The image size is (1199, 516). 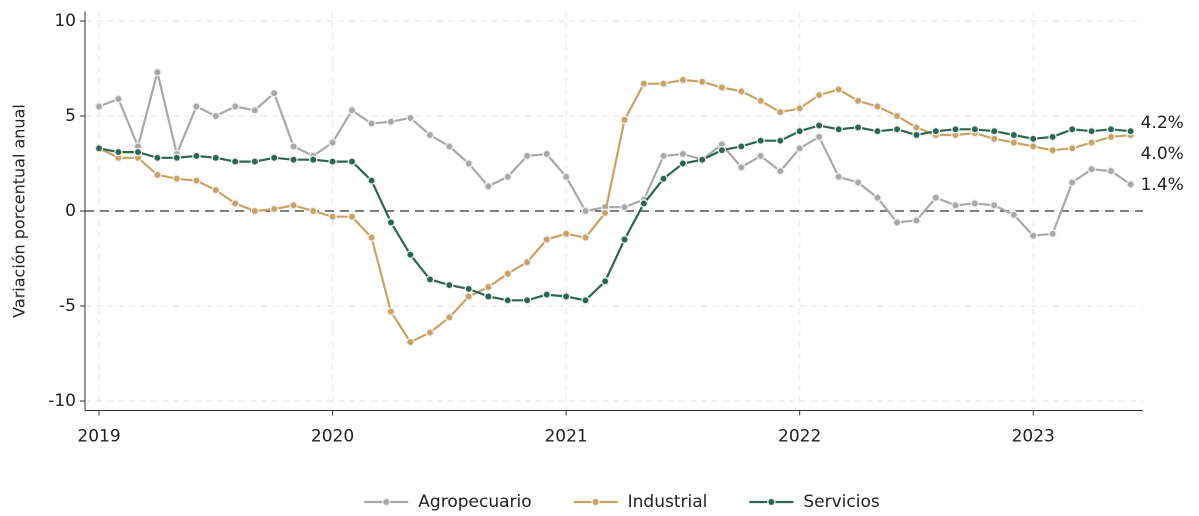 I want to click on x-tick-label: 2022, so click(x=799, y=437).